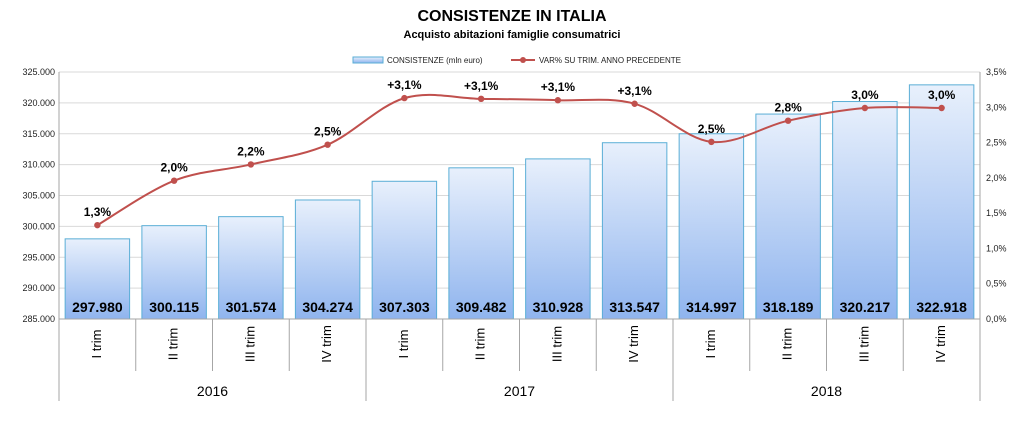 This screenshot has height=426, width=1024. I want to click on year-label: 2017, so click(519, 391).